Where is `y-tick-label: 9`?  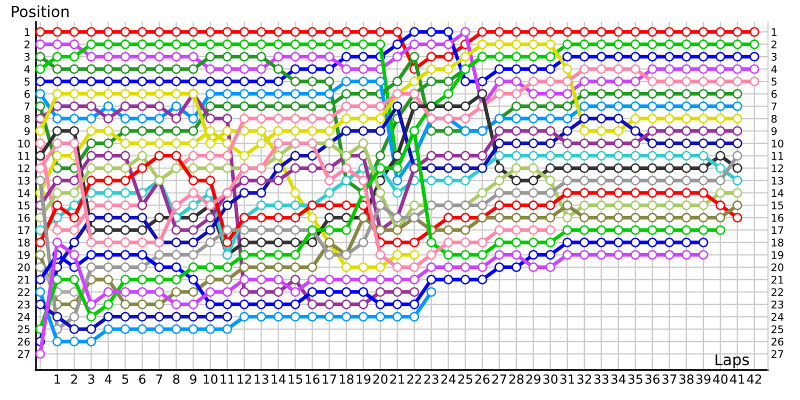
y-tick-label: 9 is located at coordinates (27, 131).